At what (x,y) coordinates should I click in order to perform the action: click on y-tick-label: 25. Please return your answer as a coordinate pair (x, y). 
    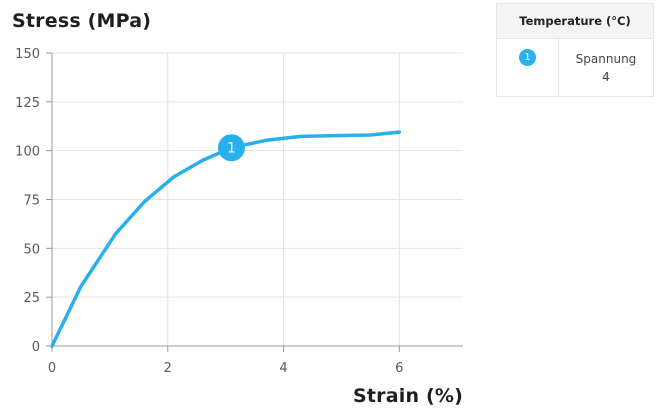
    Looking at the image, I should click on (31, 298).